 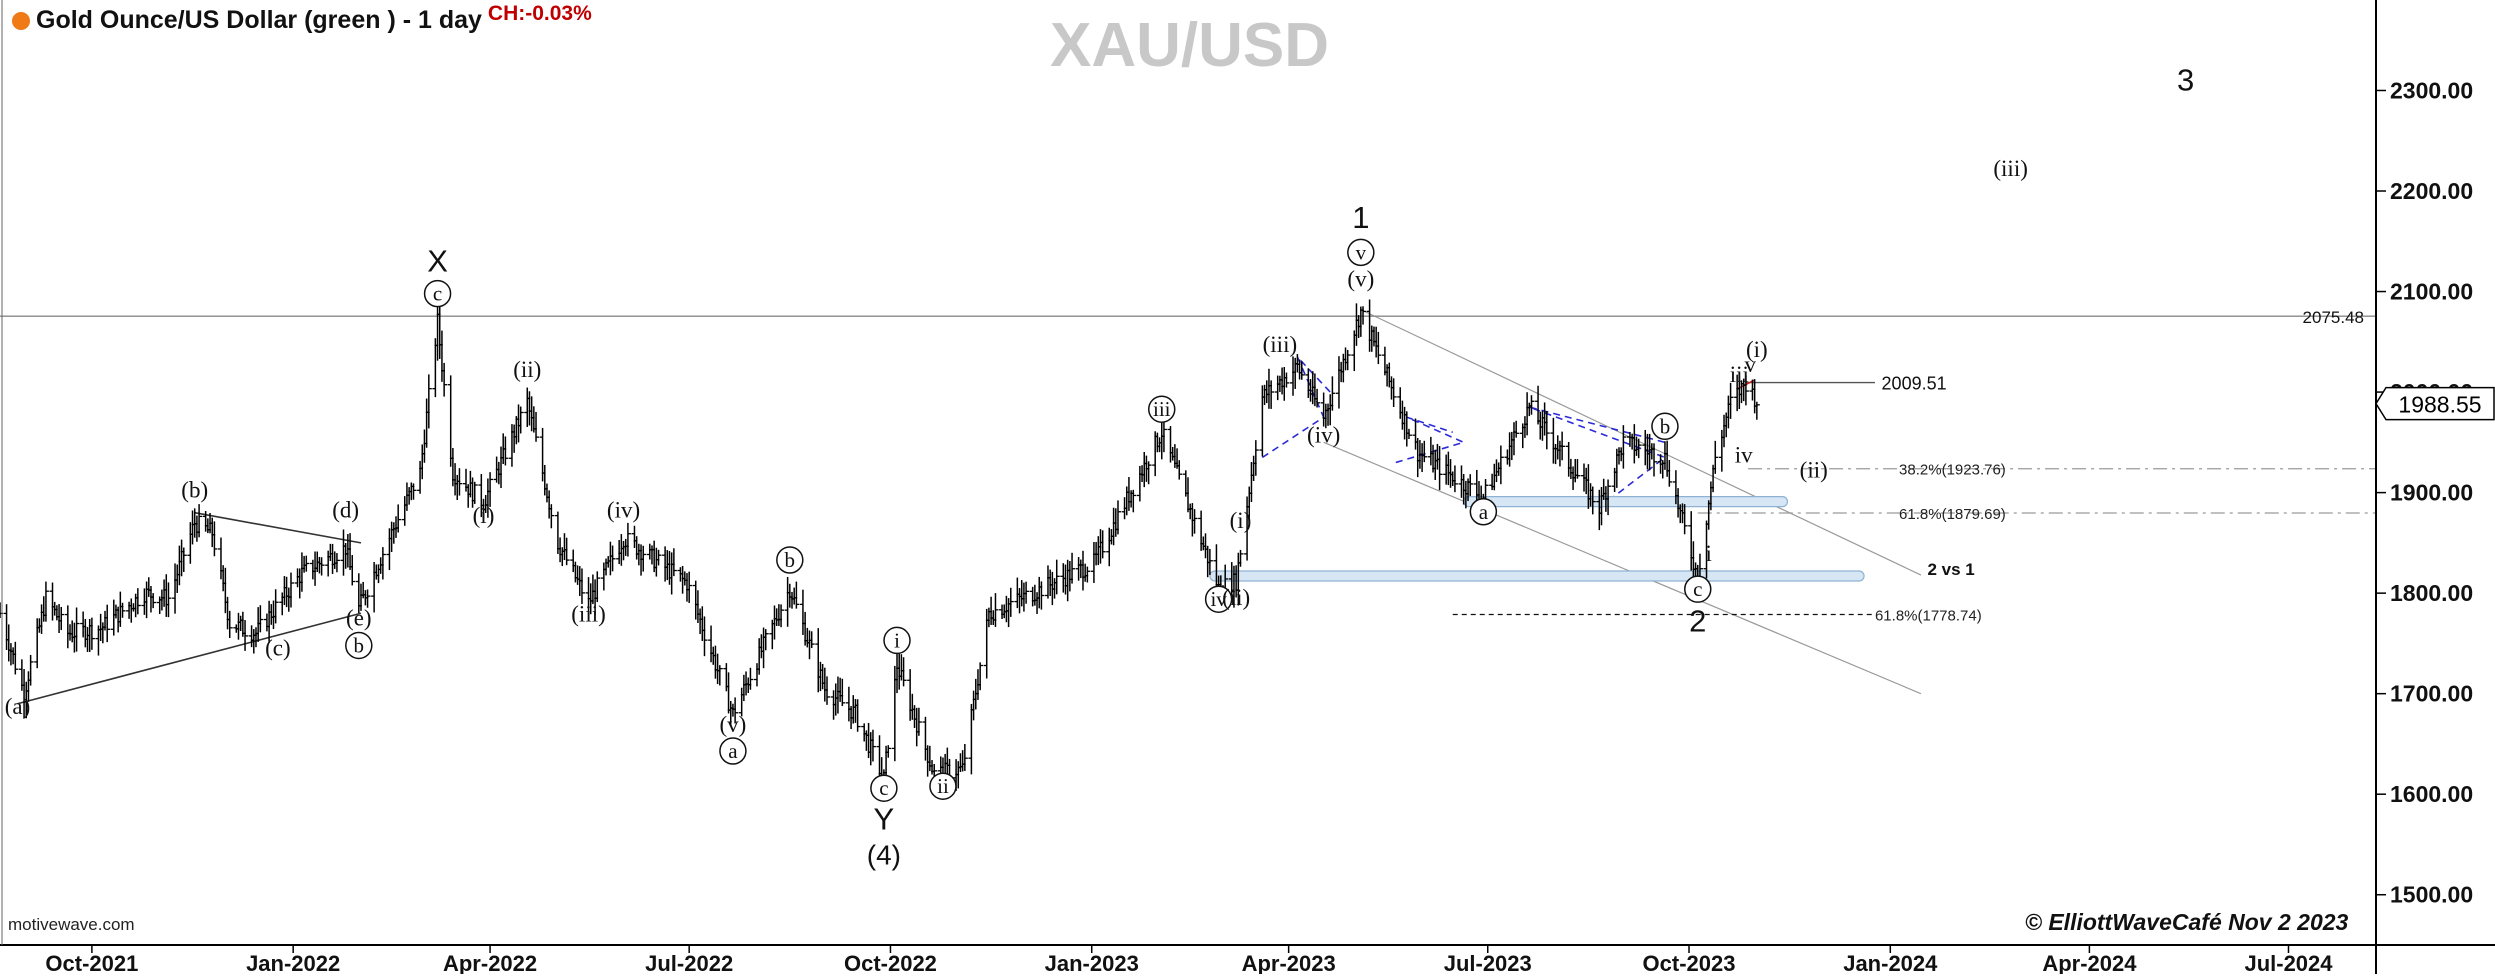 What do you see at coordinates (2288, 962) in the screenshot?
I see `x-tick-label: Jul-2024` at bounding box center [2288, 962].